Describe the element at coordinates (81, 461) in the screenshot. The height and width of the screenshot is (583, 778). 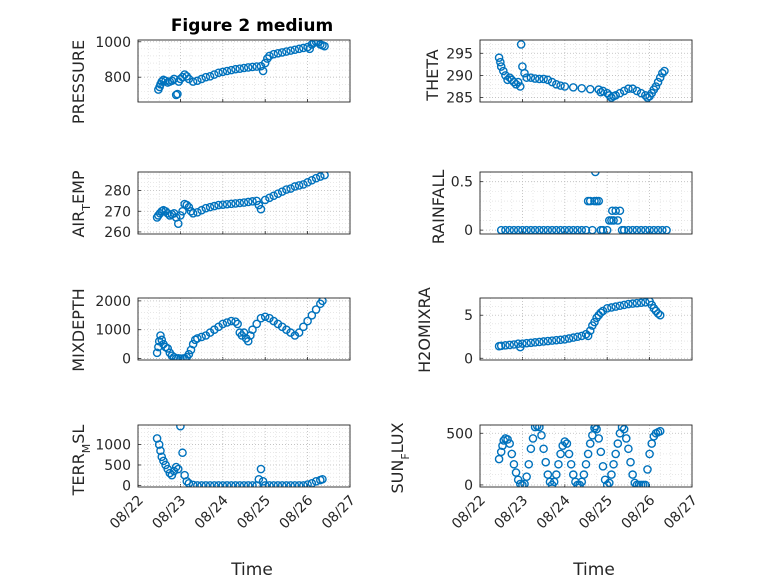
I see `ylabel-terr-msl: TERRMSL` at that location.